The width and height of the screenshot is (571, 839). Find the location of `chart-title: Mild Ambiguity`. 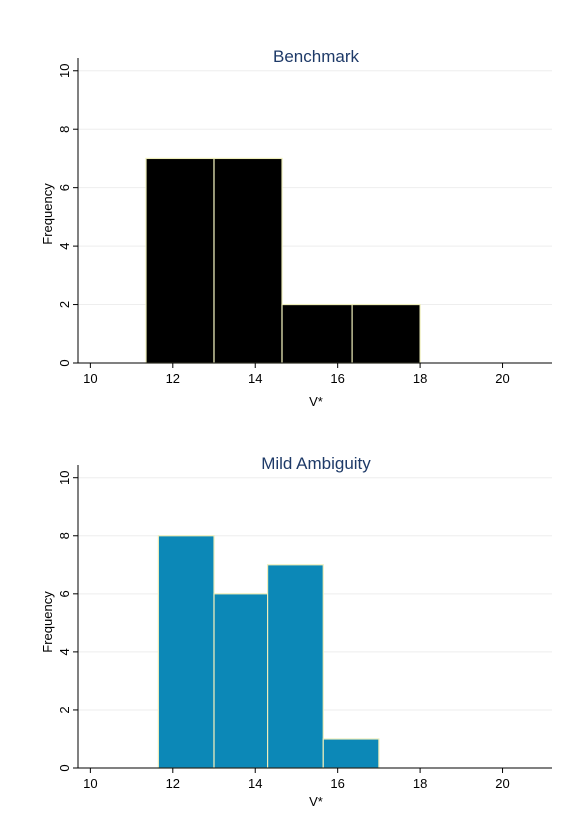

chart-title: Mild Ambiguity is located at coordinates (316, 463).